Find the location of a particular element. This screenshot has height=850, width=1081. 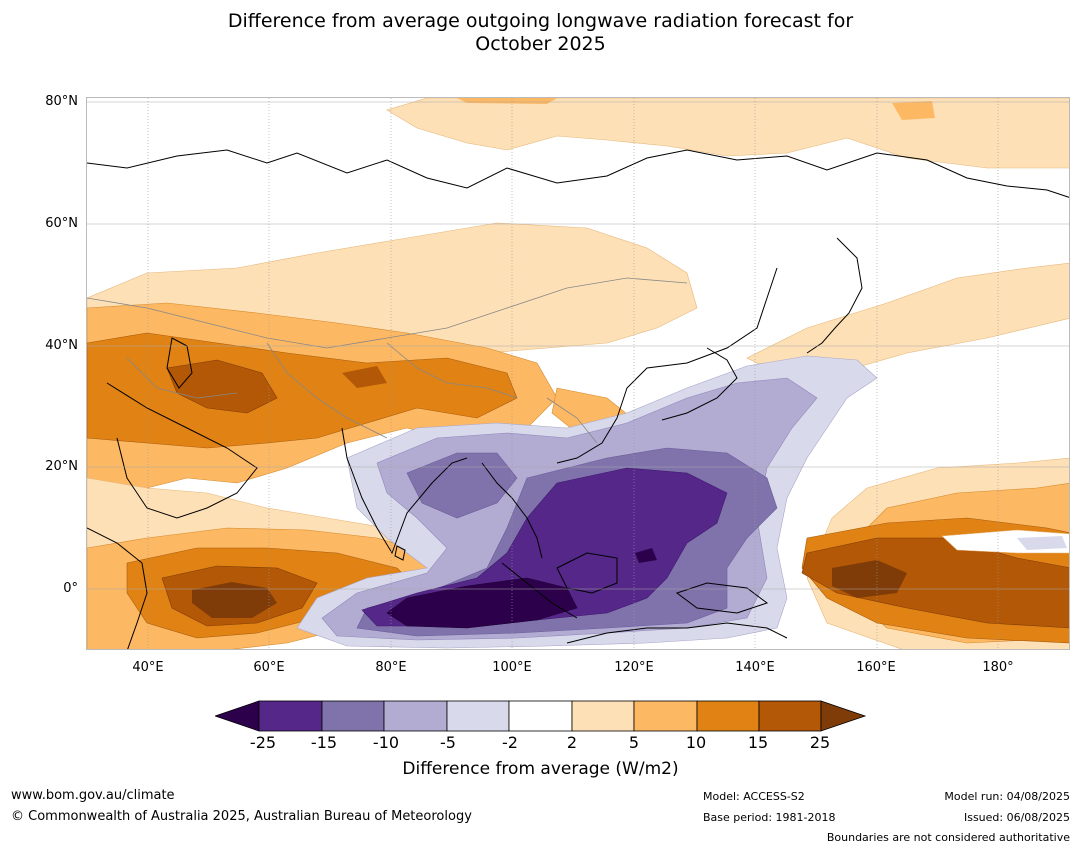

coast-sumatra is located at coordinates (539, 590).